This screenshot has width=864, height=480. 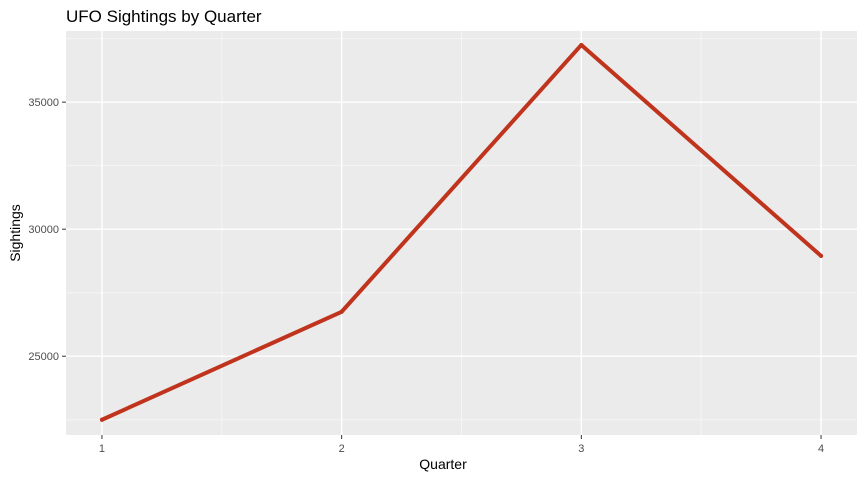 What do you see at coordinates (102, 449) in the screenshot?
I see `x-tick-label: 1` at bounding box center [102, 449].